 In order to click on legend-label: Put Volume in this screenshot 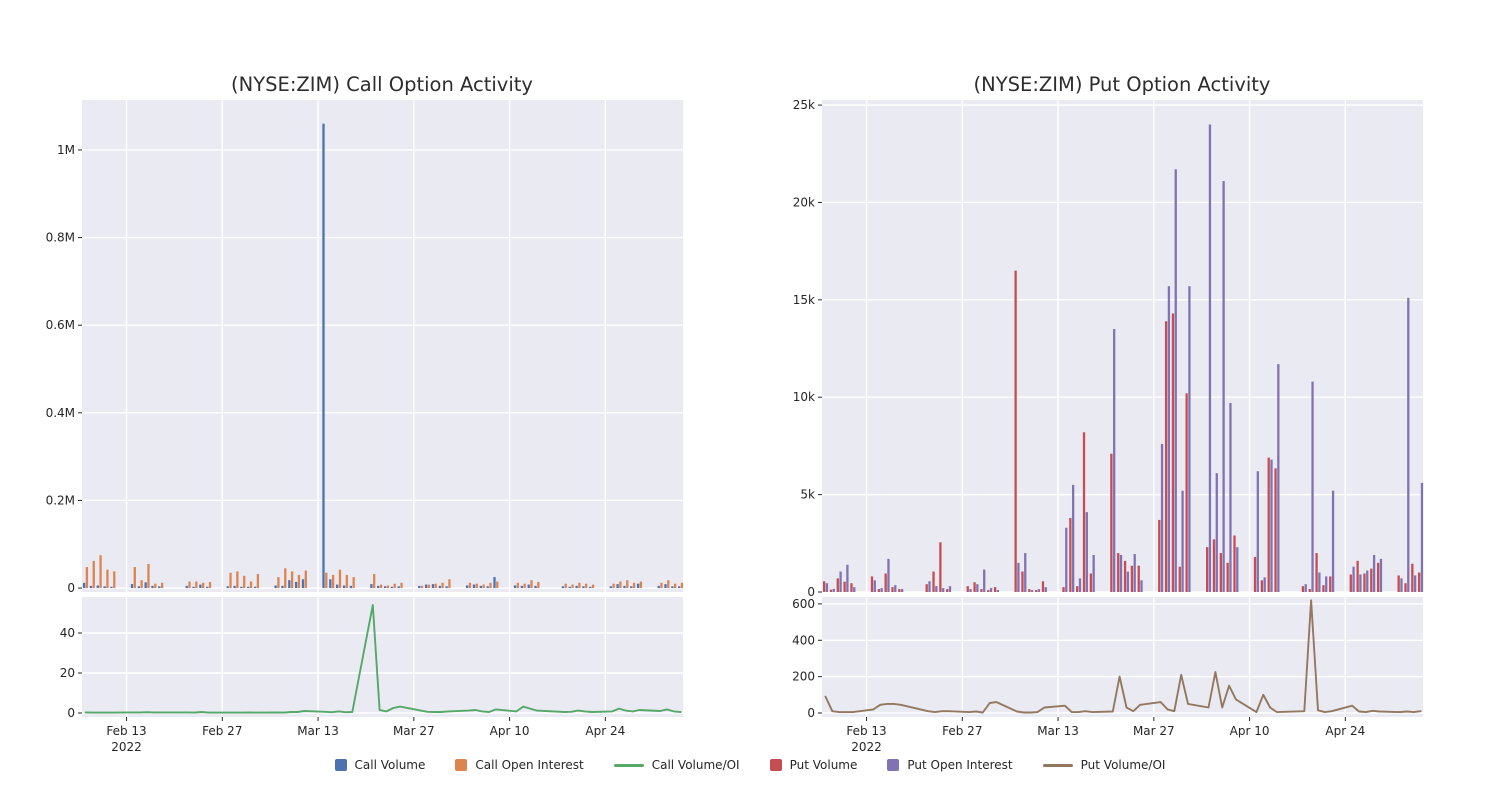, I will do `click(823, 765)`.